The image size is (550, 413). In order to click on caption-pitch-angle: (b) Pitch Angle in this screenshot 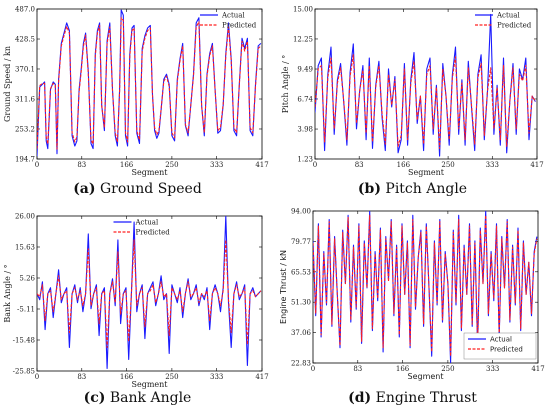, I will do `click(412, 189)`.